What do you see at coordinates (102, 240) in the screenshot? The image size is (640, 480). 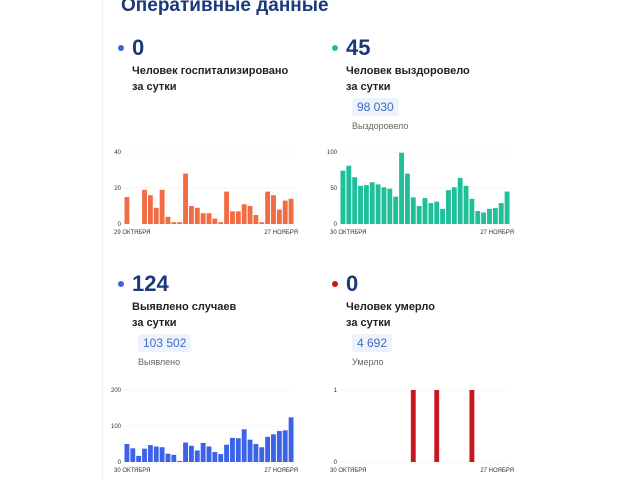 I see `left-divider` at bounding box center [102, 240].